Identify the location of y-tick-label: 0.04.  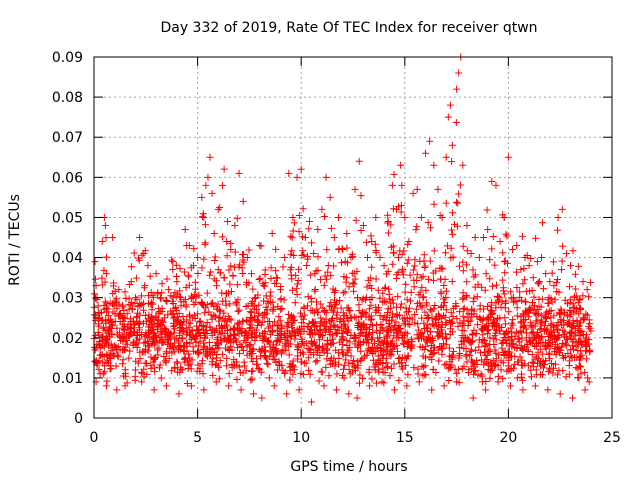
(67, 259).